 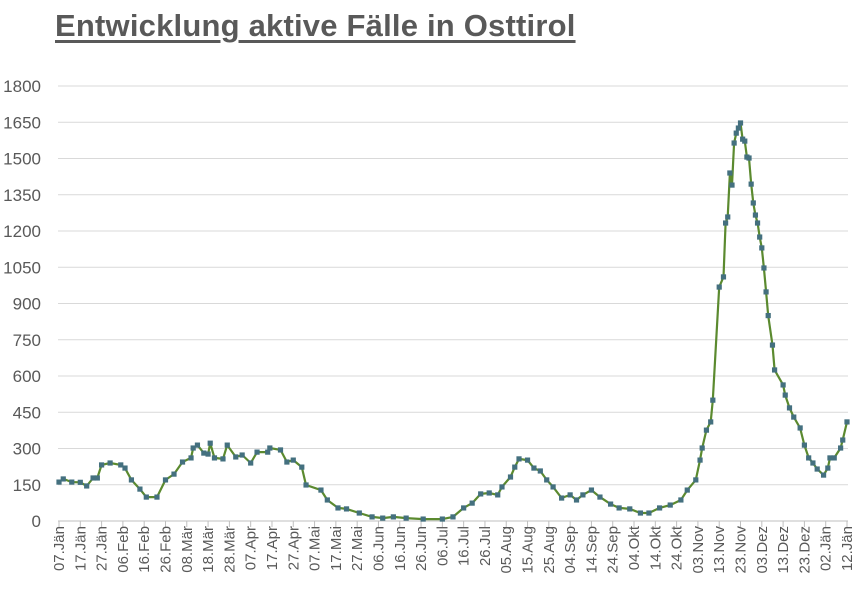 What do you see at coordinates (783, 550) in the screenshot?
I see `x-tick-label: 13.Dez` at bounding box center [783, 550].